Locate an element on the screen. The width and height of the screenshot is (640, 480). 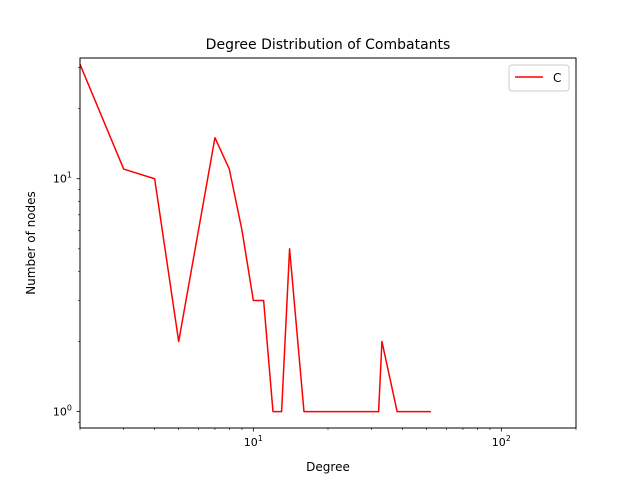
legend-box is located at coordinates (539, 78).